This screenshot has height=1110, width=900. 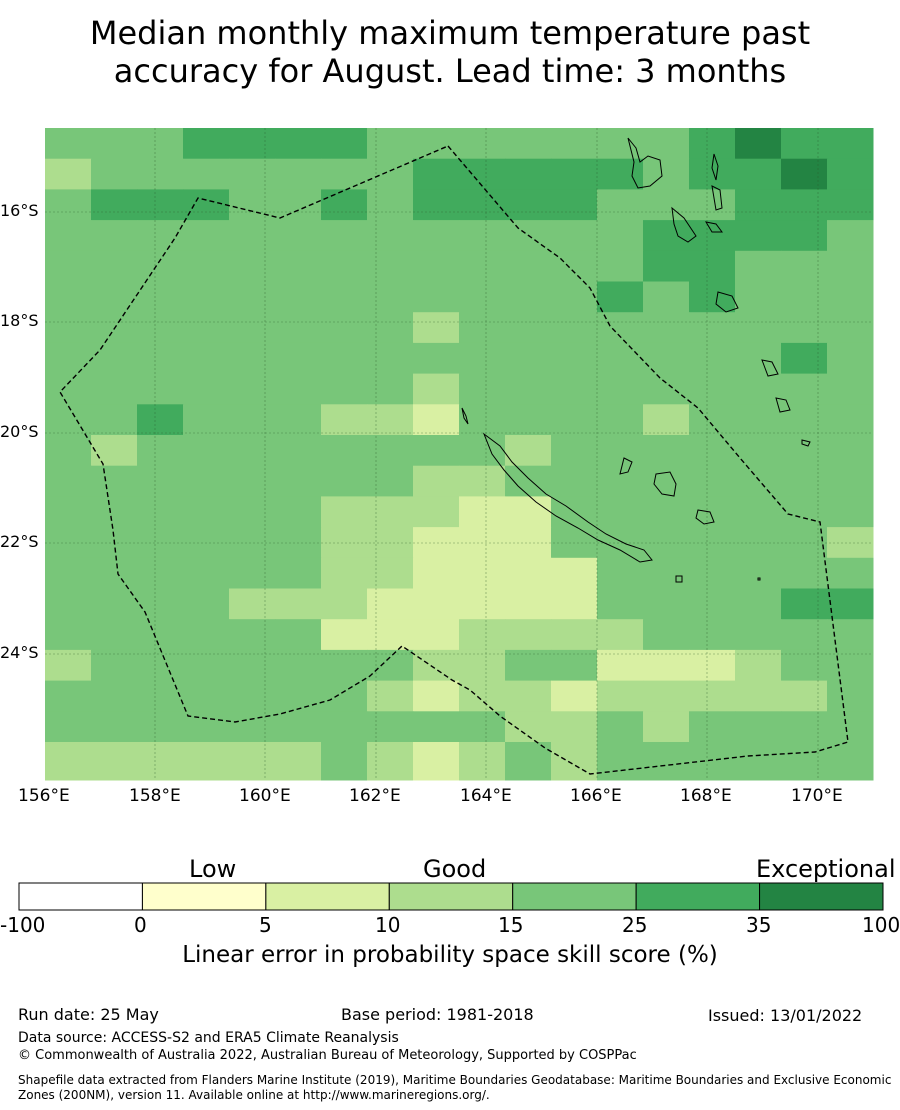 I want to click on colorbar-segments, so click(x=451, y=896).